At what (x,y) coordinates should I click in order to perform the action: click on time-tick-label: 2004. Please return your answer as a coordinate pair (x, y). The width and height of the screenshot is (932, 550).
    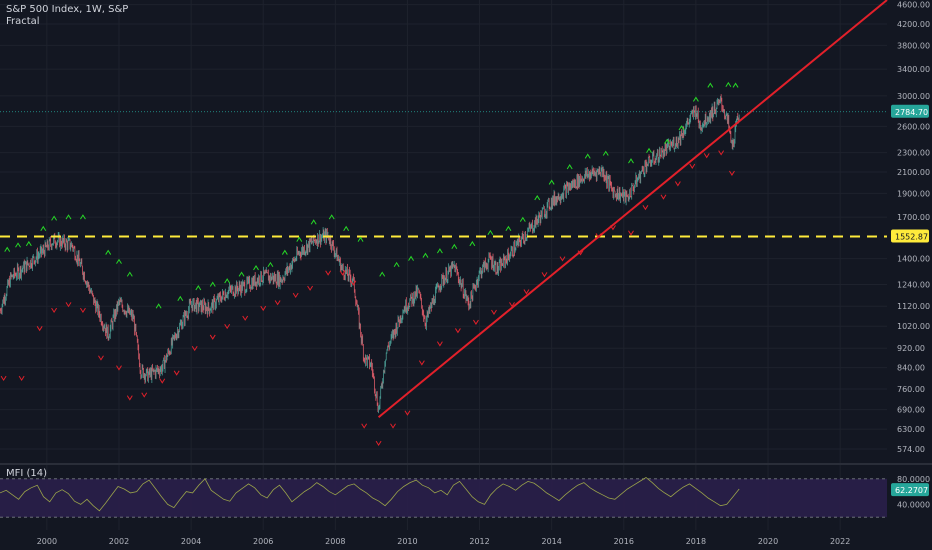
    Looking at the image, I should click on (191, 541).